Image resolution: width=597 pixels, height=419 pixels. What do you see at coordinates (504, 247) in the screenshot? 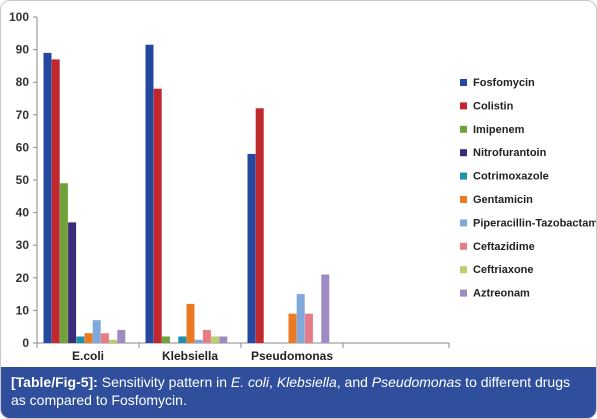
I see `legend-label-ceftazidime: Ceftazidime` at bounding box center [504, 247].